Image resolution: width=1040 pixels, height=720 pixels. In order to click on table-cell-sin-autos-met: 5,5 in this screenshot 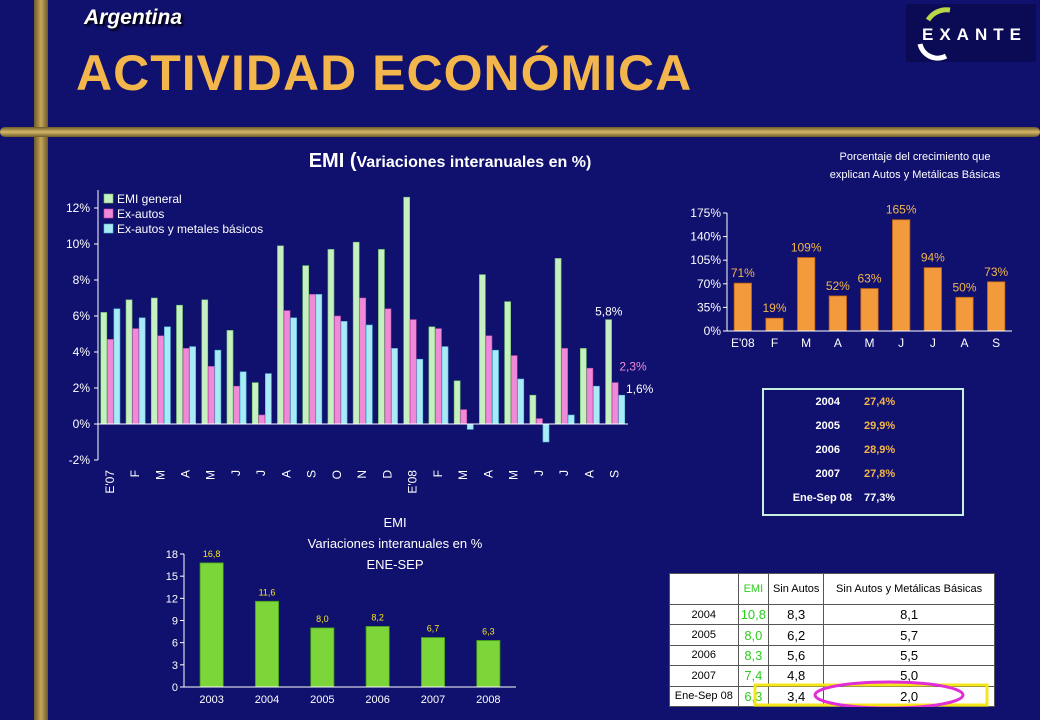, I will do `click(909, 655)`.